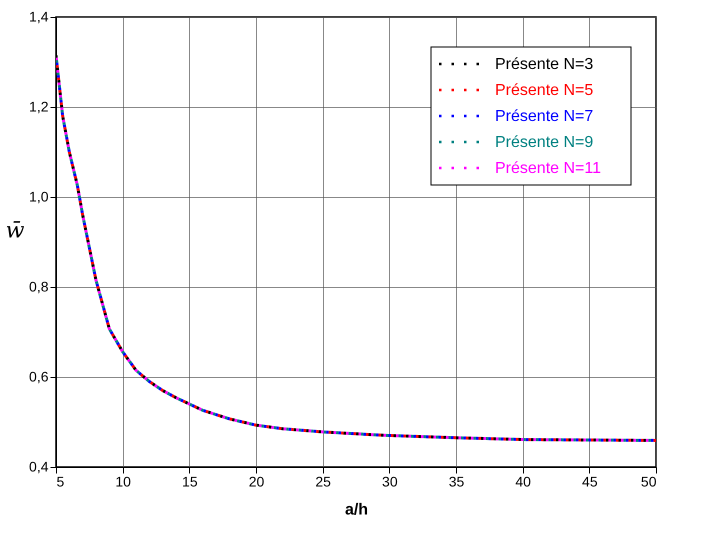 The height and width of the screenshot is (541, 703). I want to click on y-tick-label: 0,6, so click(39, 376).